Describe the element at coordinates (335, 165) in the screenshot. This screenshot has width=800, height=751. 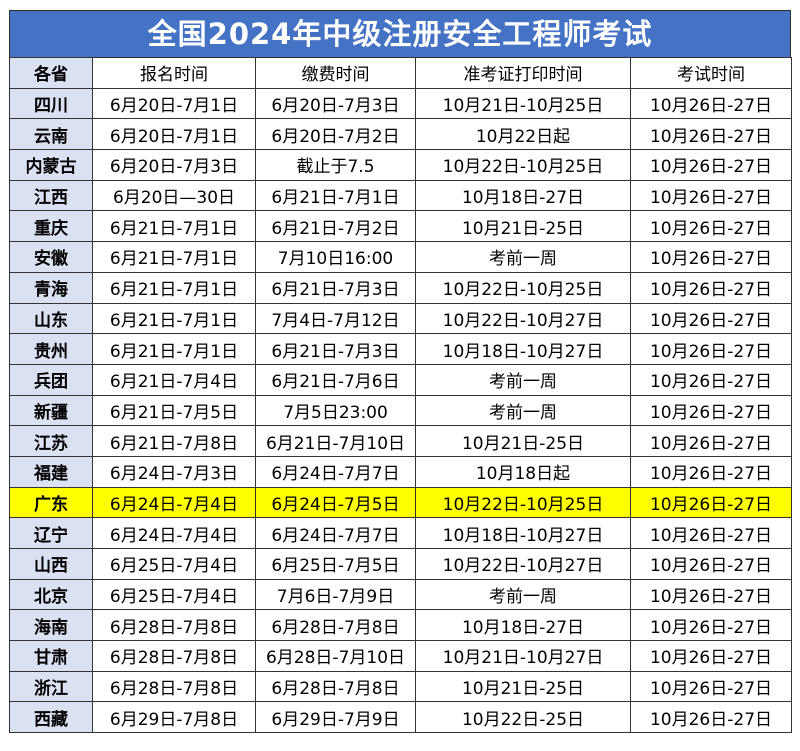
I see `cell-payment-time: 截止于7.5` at that location.